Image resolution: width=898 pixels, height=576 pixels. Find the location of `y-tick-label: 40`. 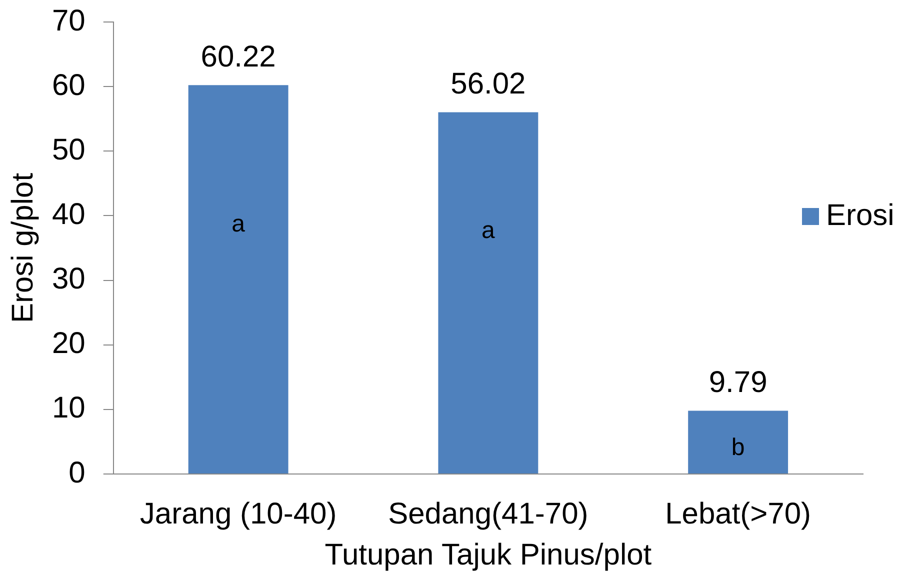

y-tick-label: 40 is located at coordinates (69, 214).